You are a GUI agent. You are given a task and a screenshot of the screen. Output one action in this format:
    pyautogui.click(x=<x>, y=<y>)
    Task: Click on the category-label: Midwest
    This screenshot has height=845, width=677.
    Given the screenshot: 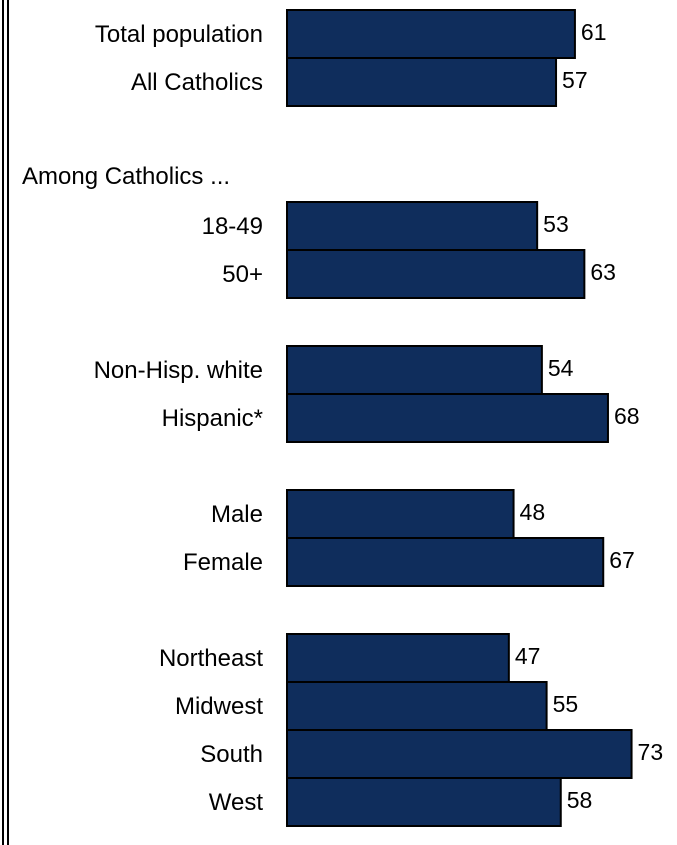 What is the action you would take?
    pyautogui.click(x=219, y=706)
    